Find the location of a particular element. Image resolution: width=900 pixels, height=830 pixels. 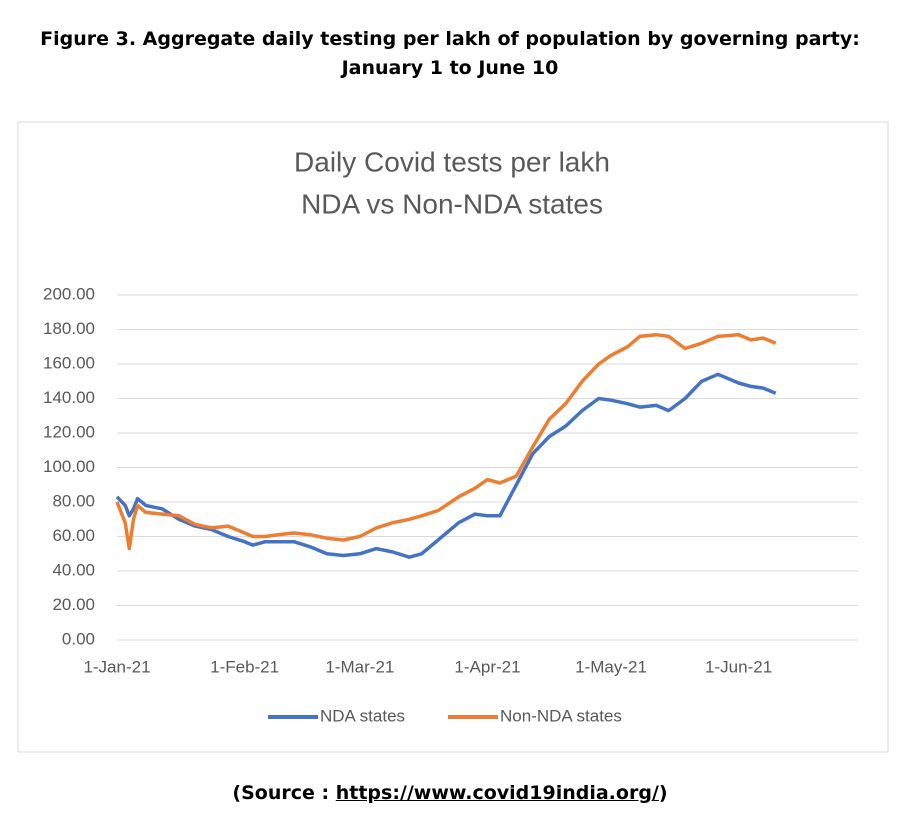

chart-title: NDA vs Non-NDA states is located at coordinates (452, 203).